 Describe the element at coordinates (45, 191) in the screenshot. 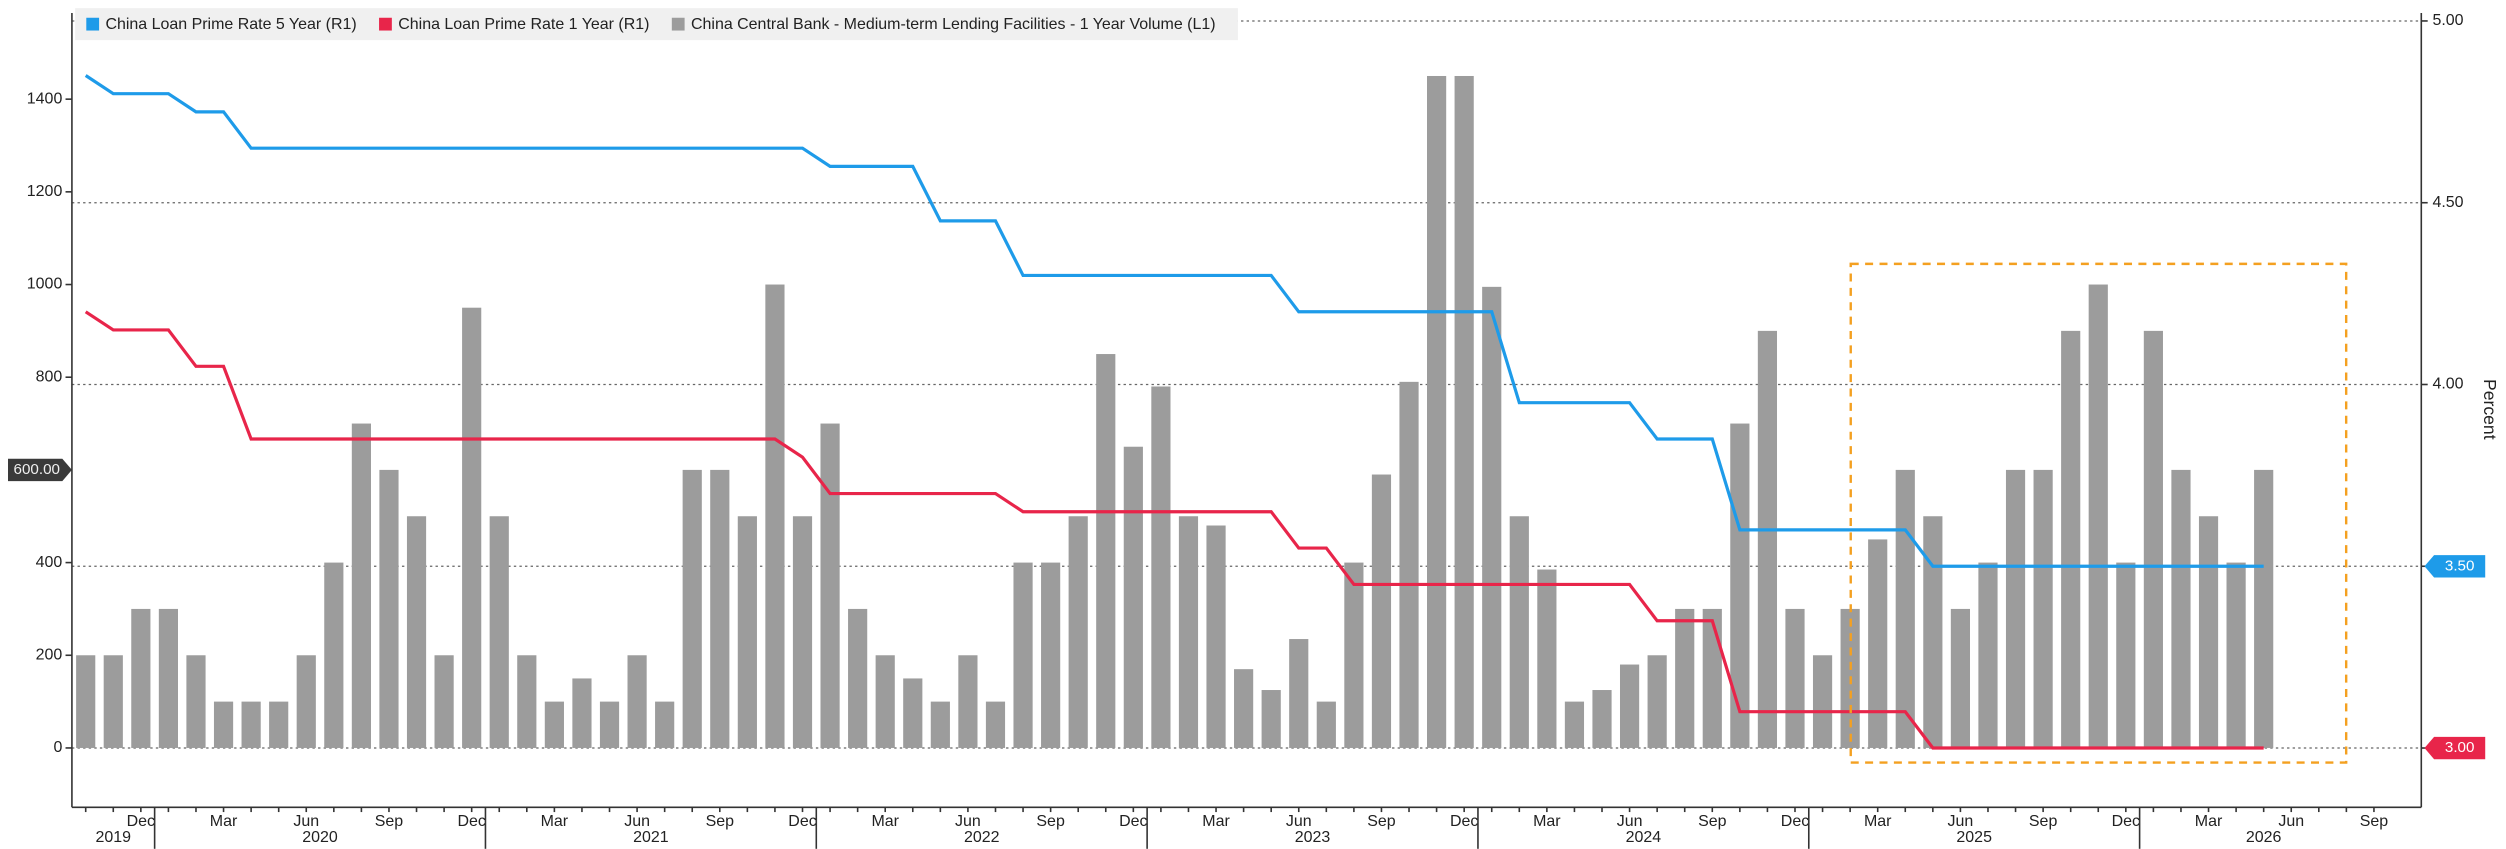

I see `y-tick-label: 1200` at that location.